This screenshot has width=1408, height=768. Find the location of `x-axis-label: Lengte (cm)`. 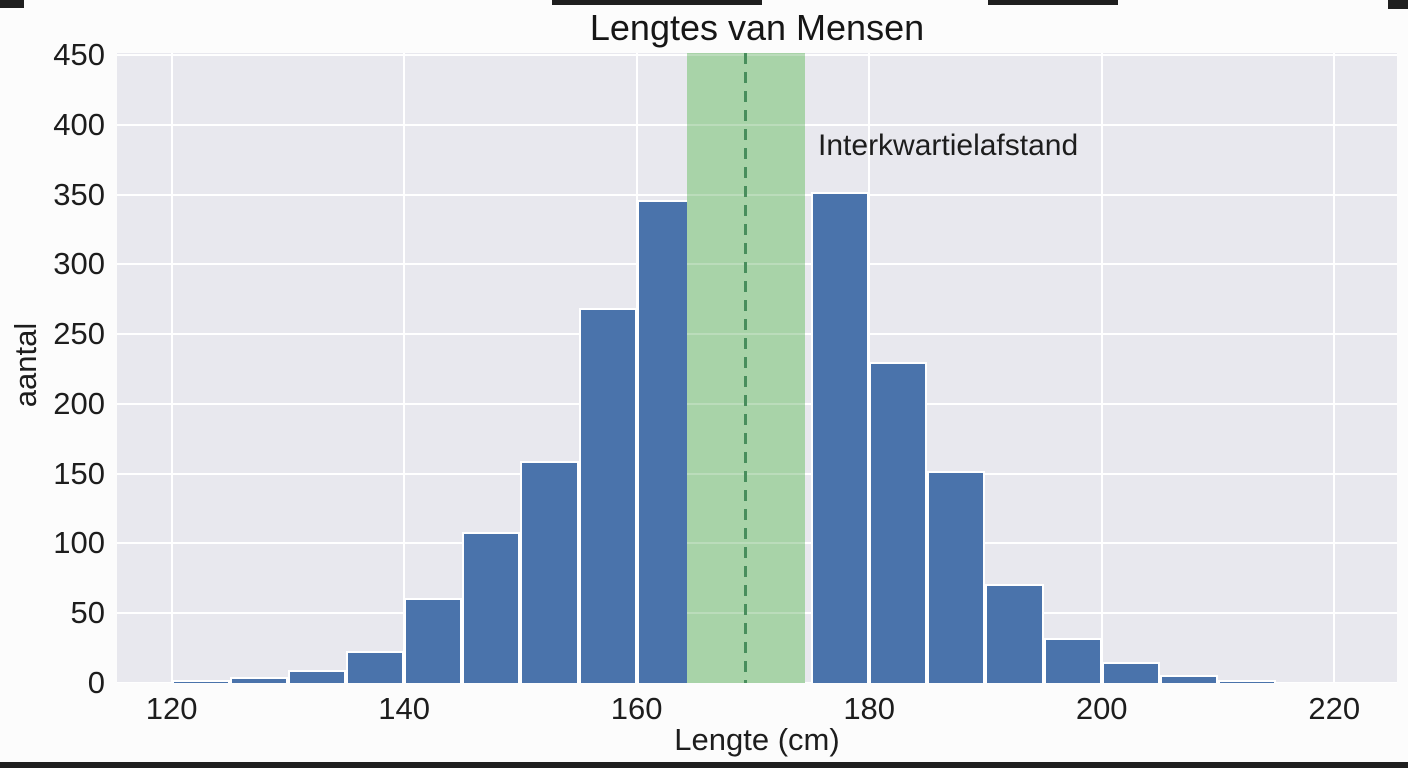

x-axis-label: Lengte (cm) is located at coordinates (757, 739).